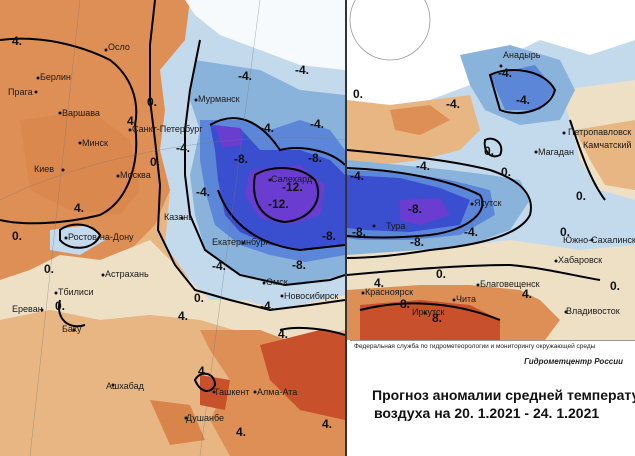 The height and width of the screenshot is (456, 635). I want to click on city-label-dushanbe: Душанбе, so click(205, 418).